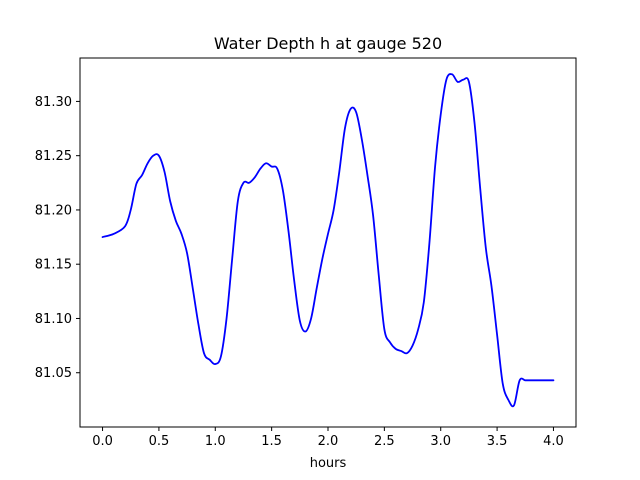 The width and height of the screenshot is (640, 480). What do you see at coordinates (53, 265) in the screenshot?
I see `y-tick-label: 81.15` at bounding box center [53, 265].